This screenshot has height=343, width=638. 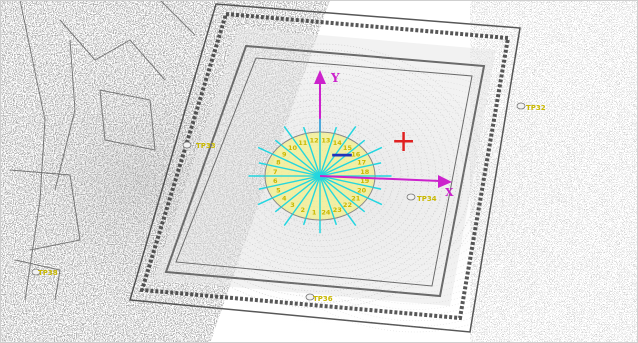 What do you see at coordinates (427, 199) in the screenshot?
I see `station-label: TP34` at bounding box center [427, 199].